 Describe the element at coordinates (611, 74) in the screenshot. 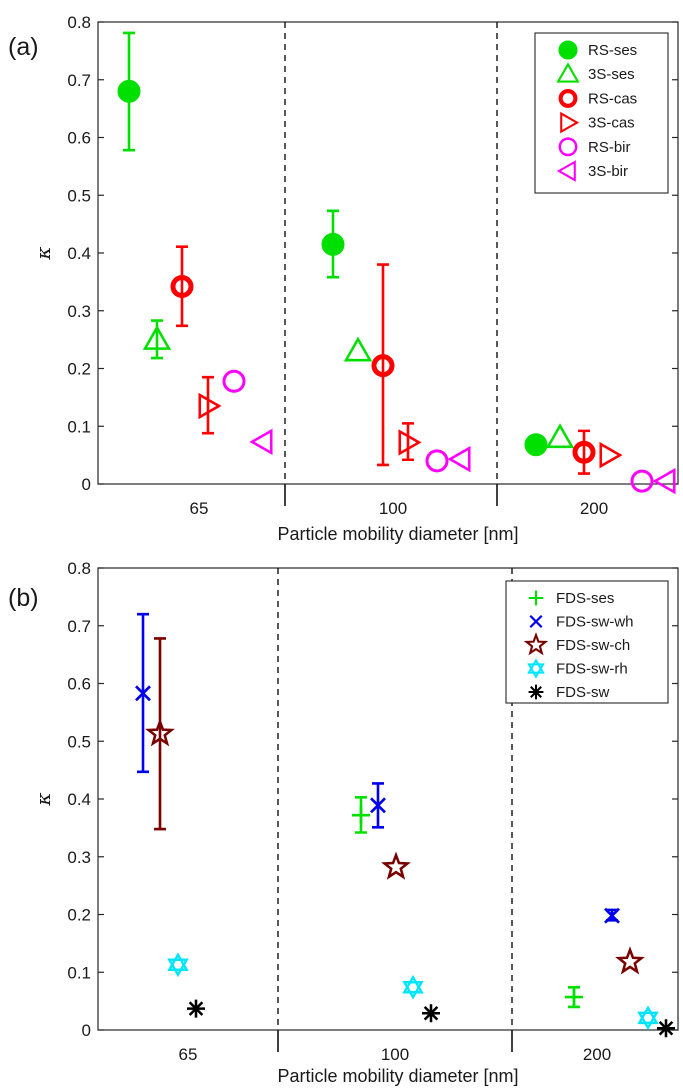

I see `legend-entry: 3S-ses` at that location.